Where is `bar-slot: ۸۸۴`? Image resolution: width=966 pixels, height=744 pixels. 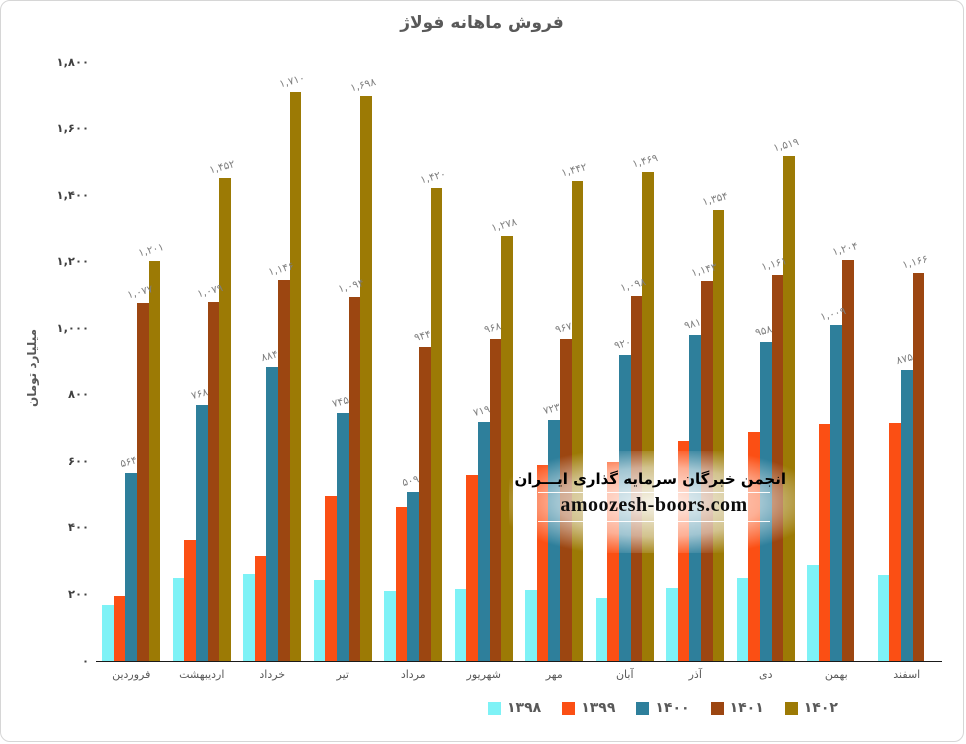
bar-slot: ۸۸۴ is located at coordinates (270, 361).